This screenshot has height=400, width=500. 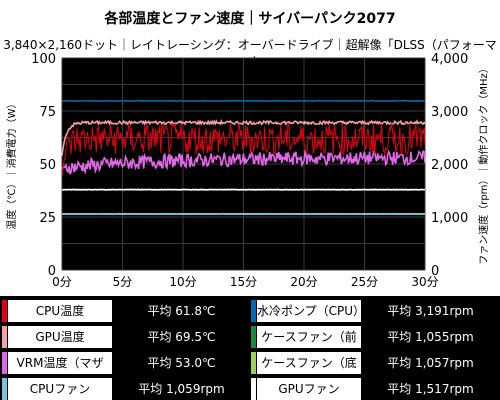 What do you see at coordinates (483, 164) in the screenshot?
I see `y-axis-label-right: ファン速度（rpm）｜動作クロック（MHz）` at bounding box center [483, 164].